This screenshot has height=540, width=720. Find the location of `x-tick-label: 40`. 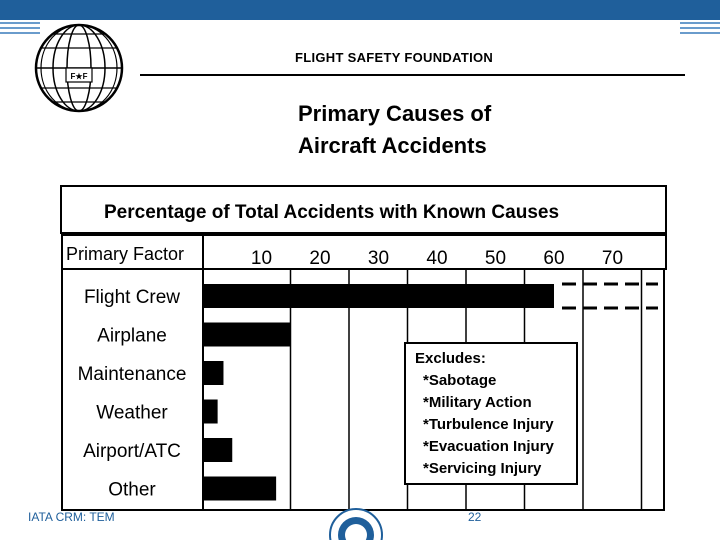

x-tick-label: 40 is located at coordinates (436, 258).